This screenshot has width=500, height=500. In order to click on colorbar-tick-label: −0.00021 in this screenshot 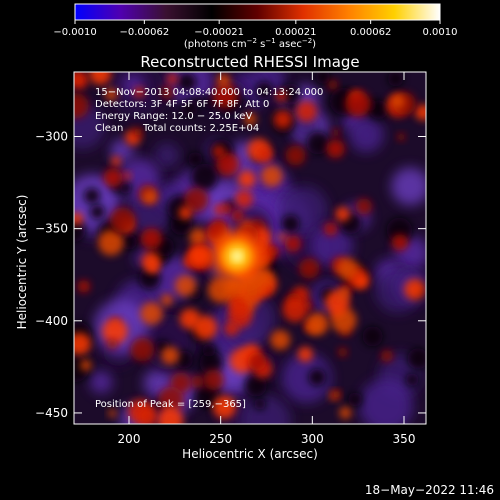, I will do `click(219, 32)`.